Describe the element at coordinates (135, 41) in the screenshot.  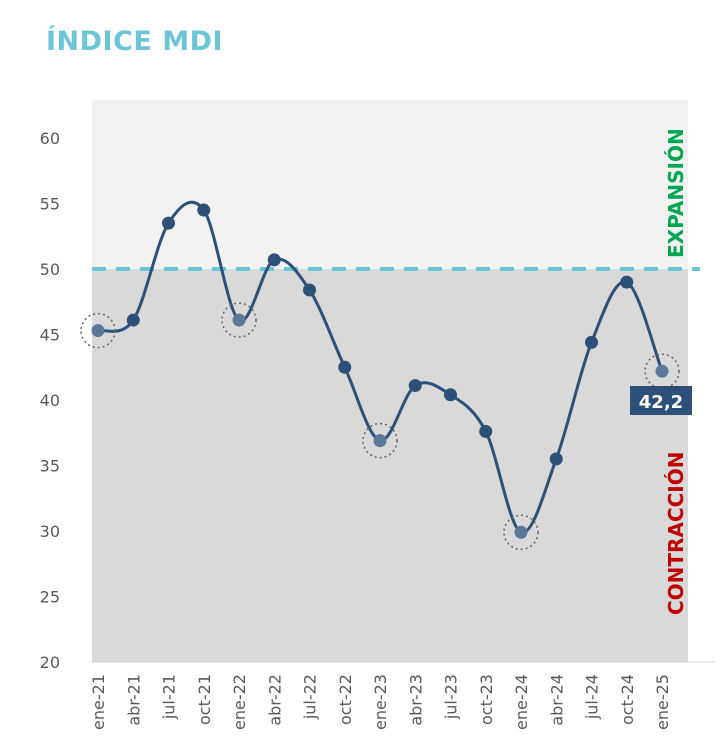
I see `chart-title: ÍNDICE MDI` at that location.